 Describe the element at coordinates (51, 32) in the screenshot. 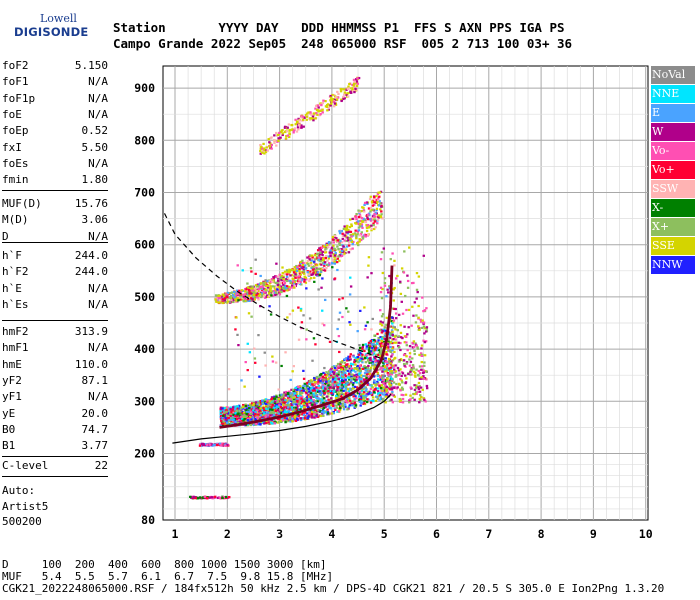

I see `logo-digisonde-text: DIGISONDE` at that location.